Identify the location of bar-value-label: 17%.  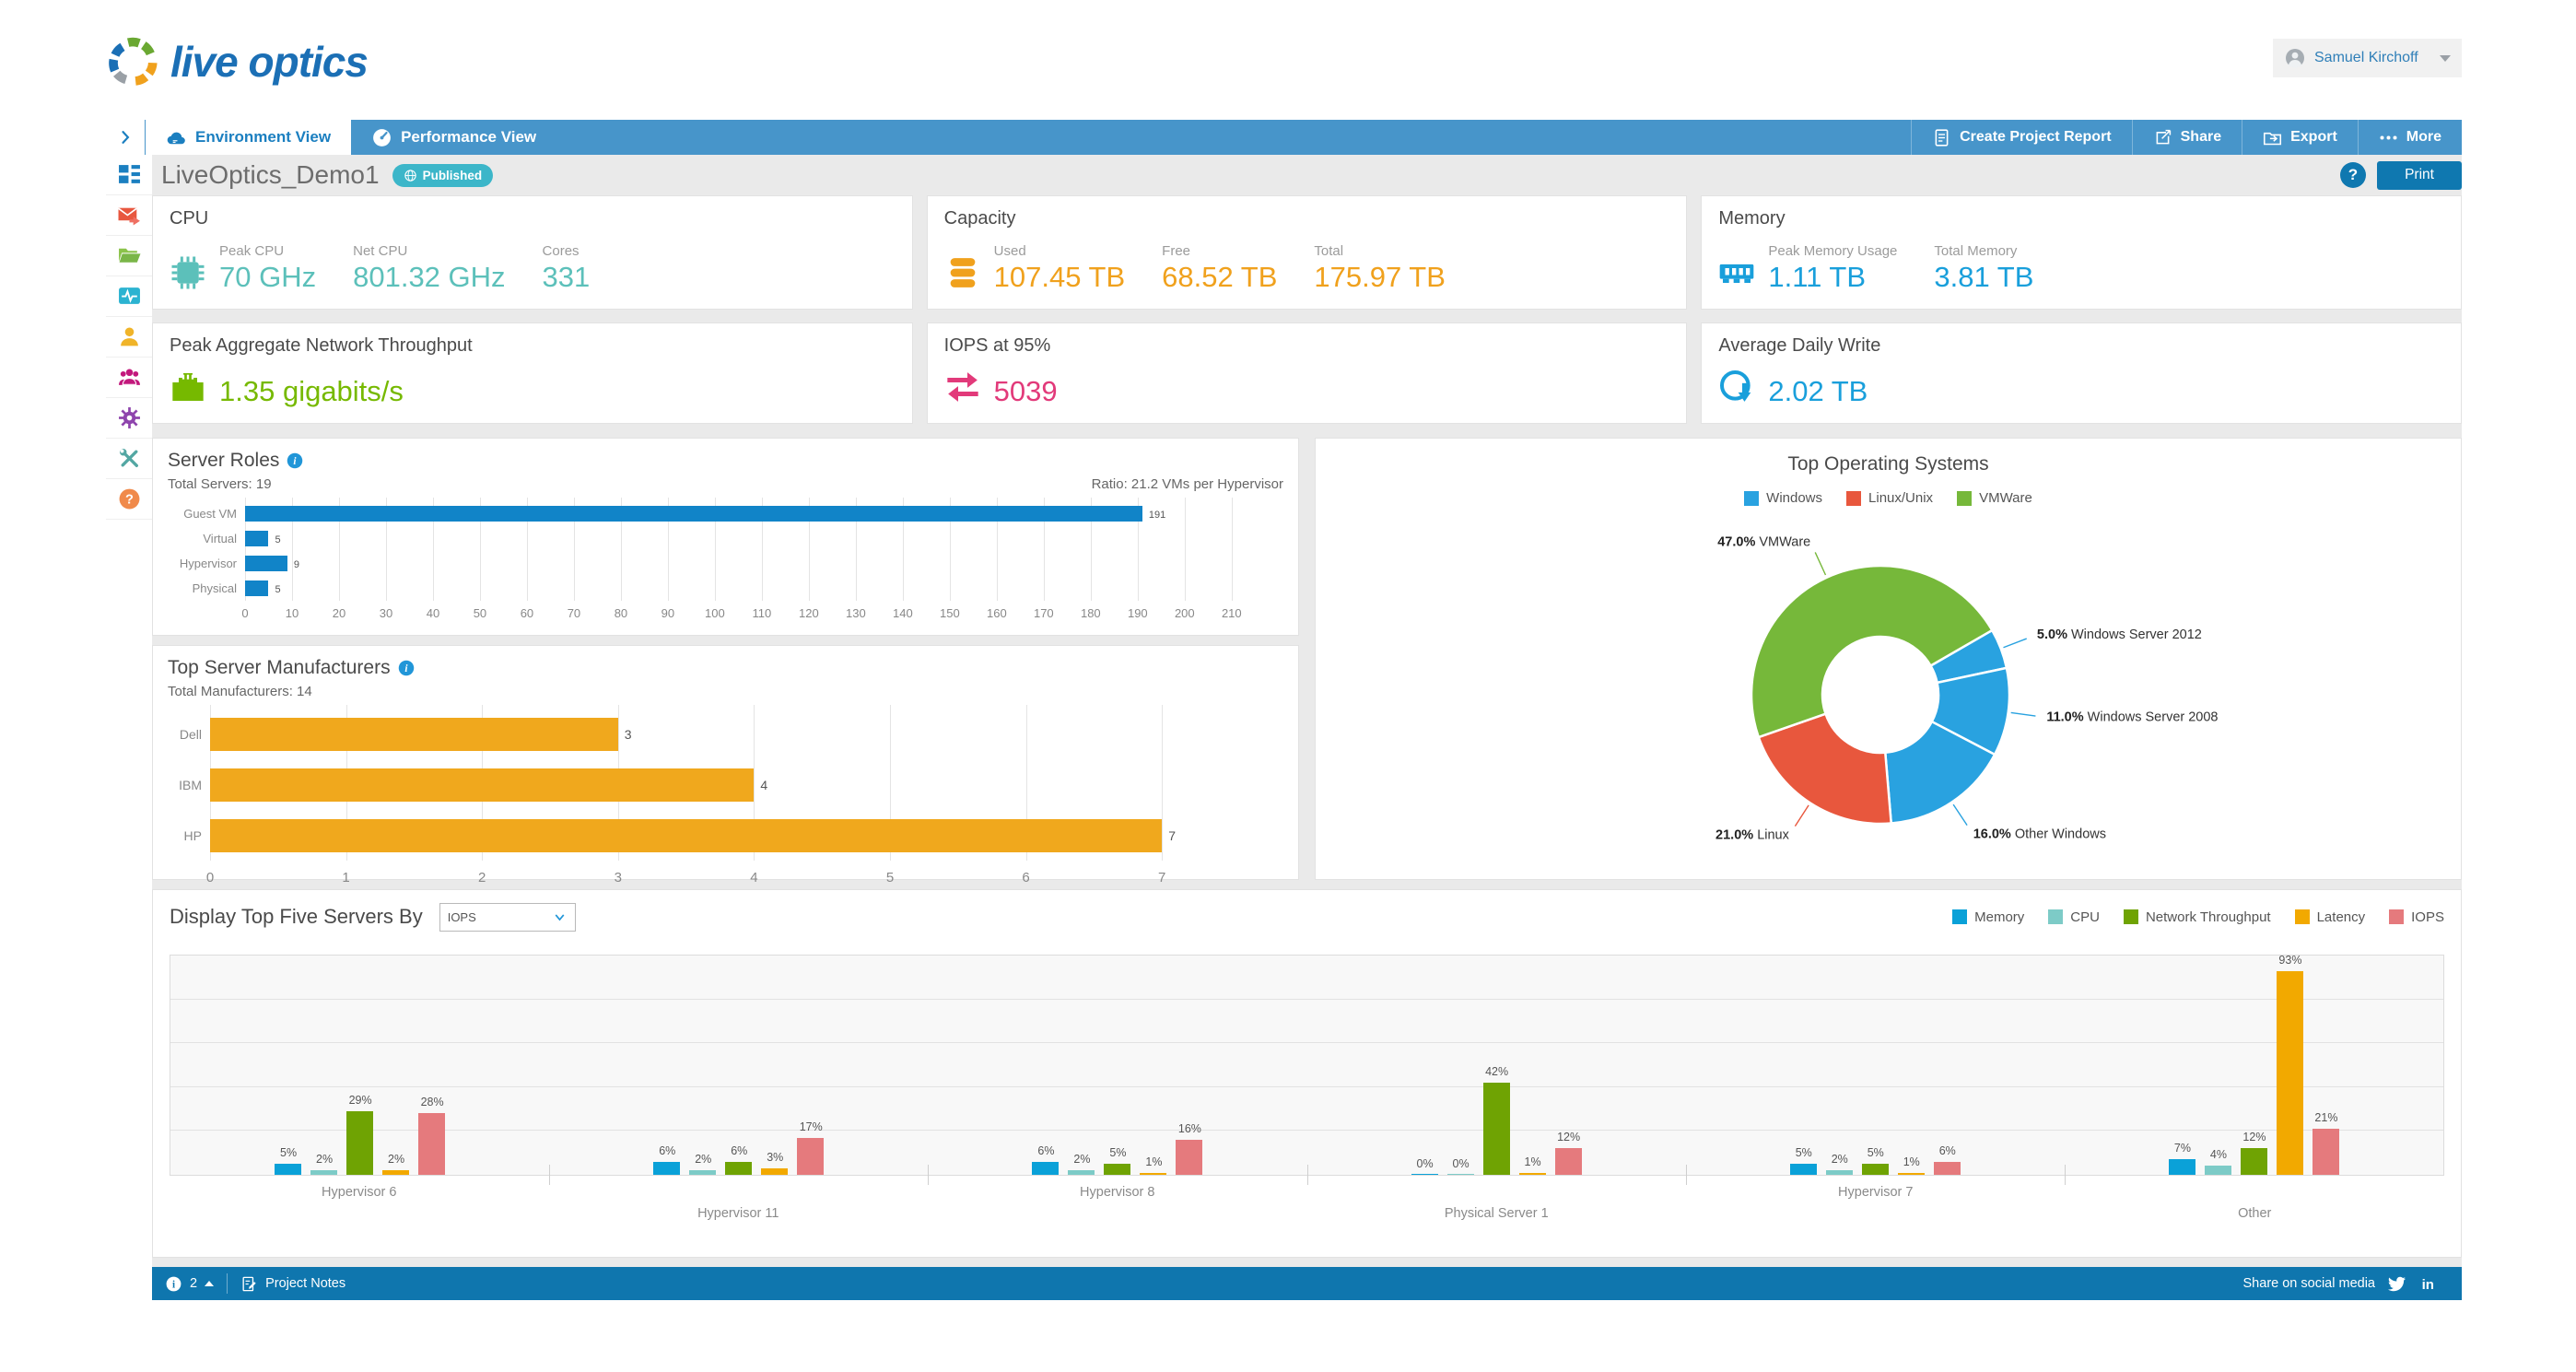
(811, 1126).